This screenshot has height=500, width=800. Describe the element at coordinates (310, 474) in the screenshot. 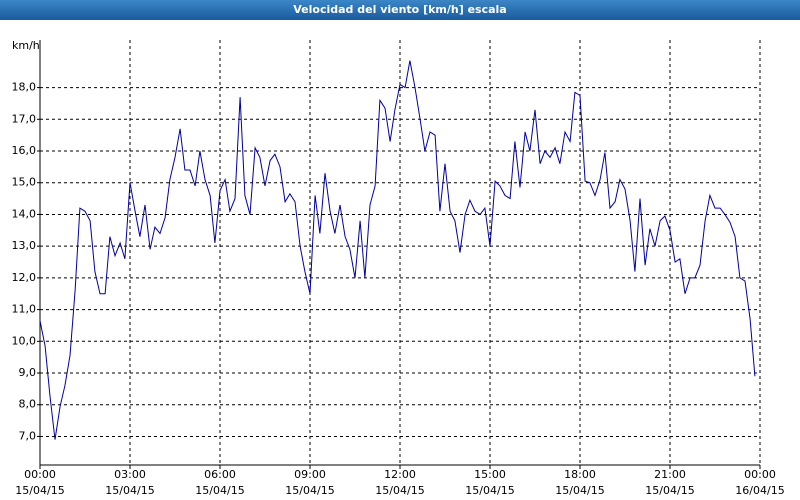

I see `x-tick-label: 09:00` at that location.